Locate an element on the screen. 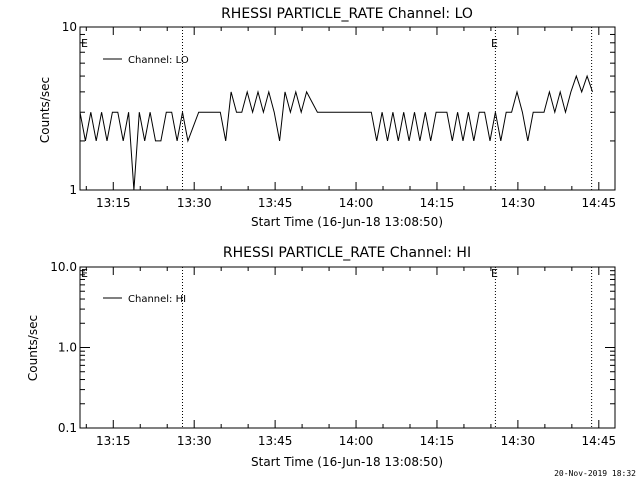 This screenshot has width=640, height=480. y-tick-label: 0.1 is located at coordinates (67, 428).